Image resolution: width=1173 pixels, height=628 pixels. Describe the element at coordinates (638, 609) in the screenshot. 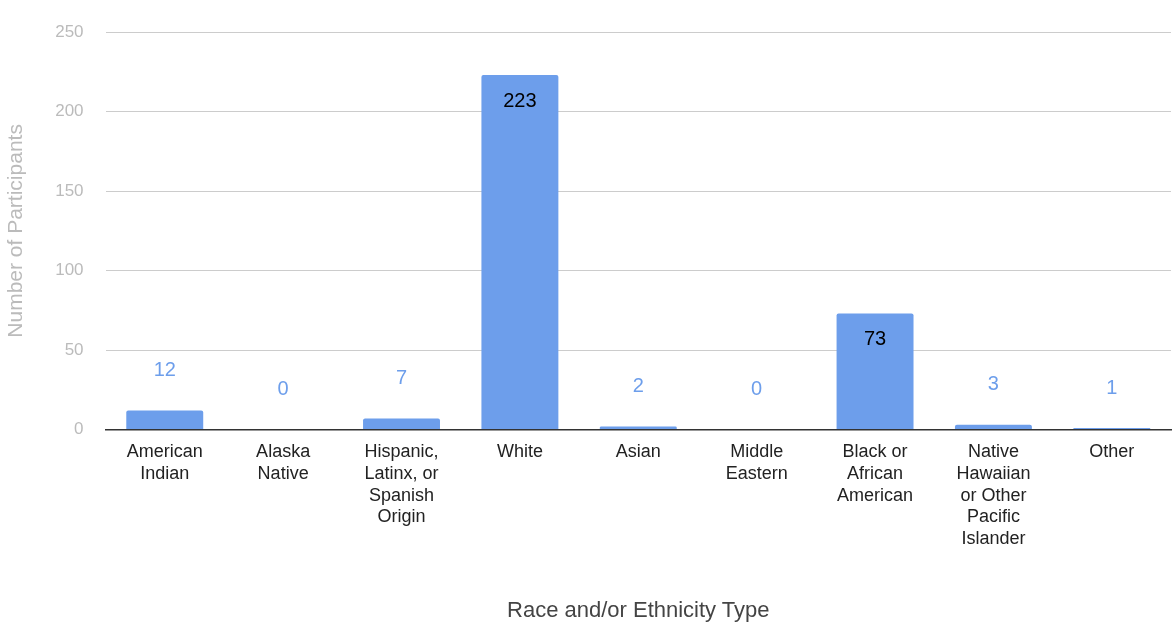

I see `x-axis-title: Race and/or Ethnicity Type` at that location.